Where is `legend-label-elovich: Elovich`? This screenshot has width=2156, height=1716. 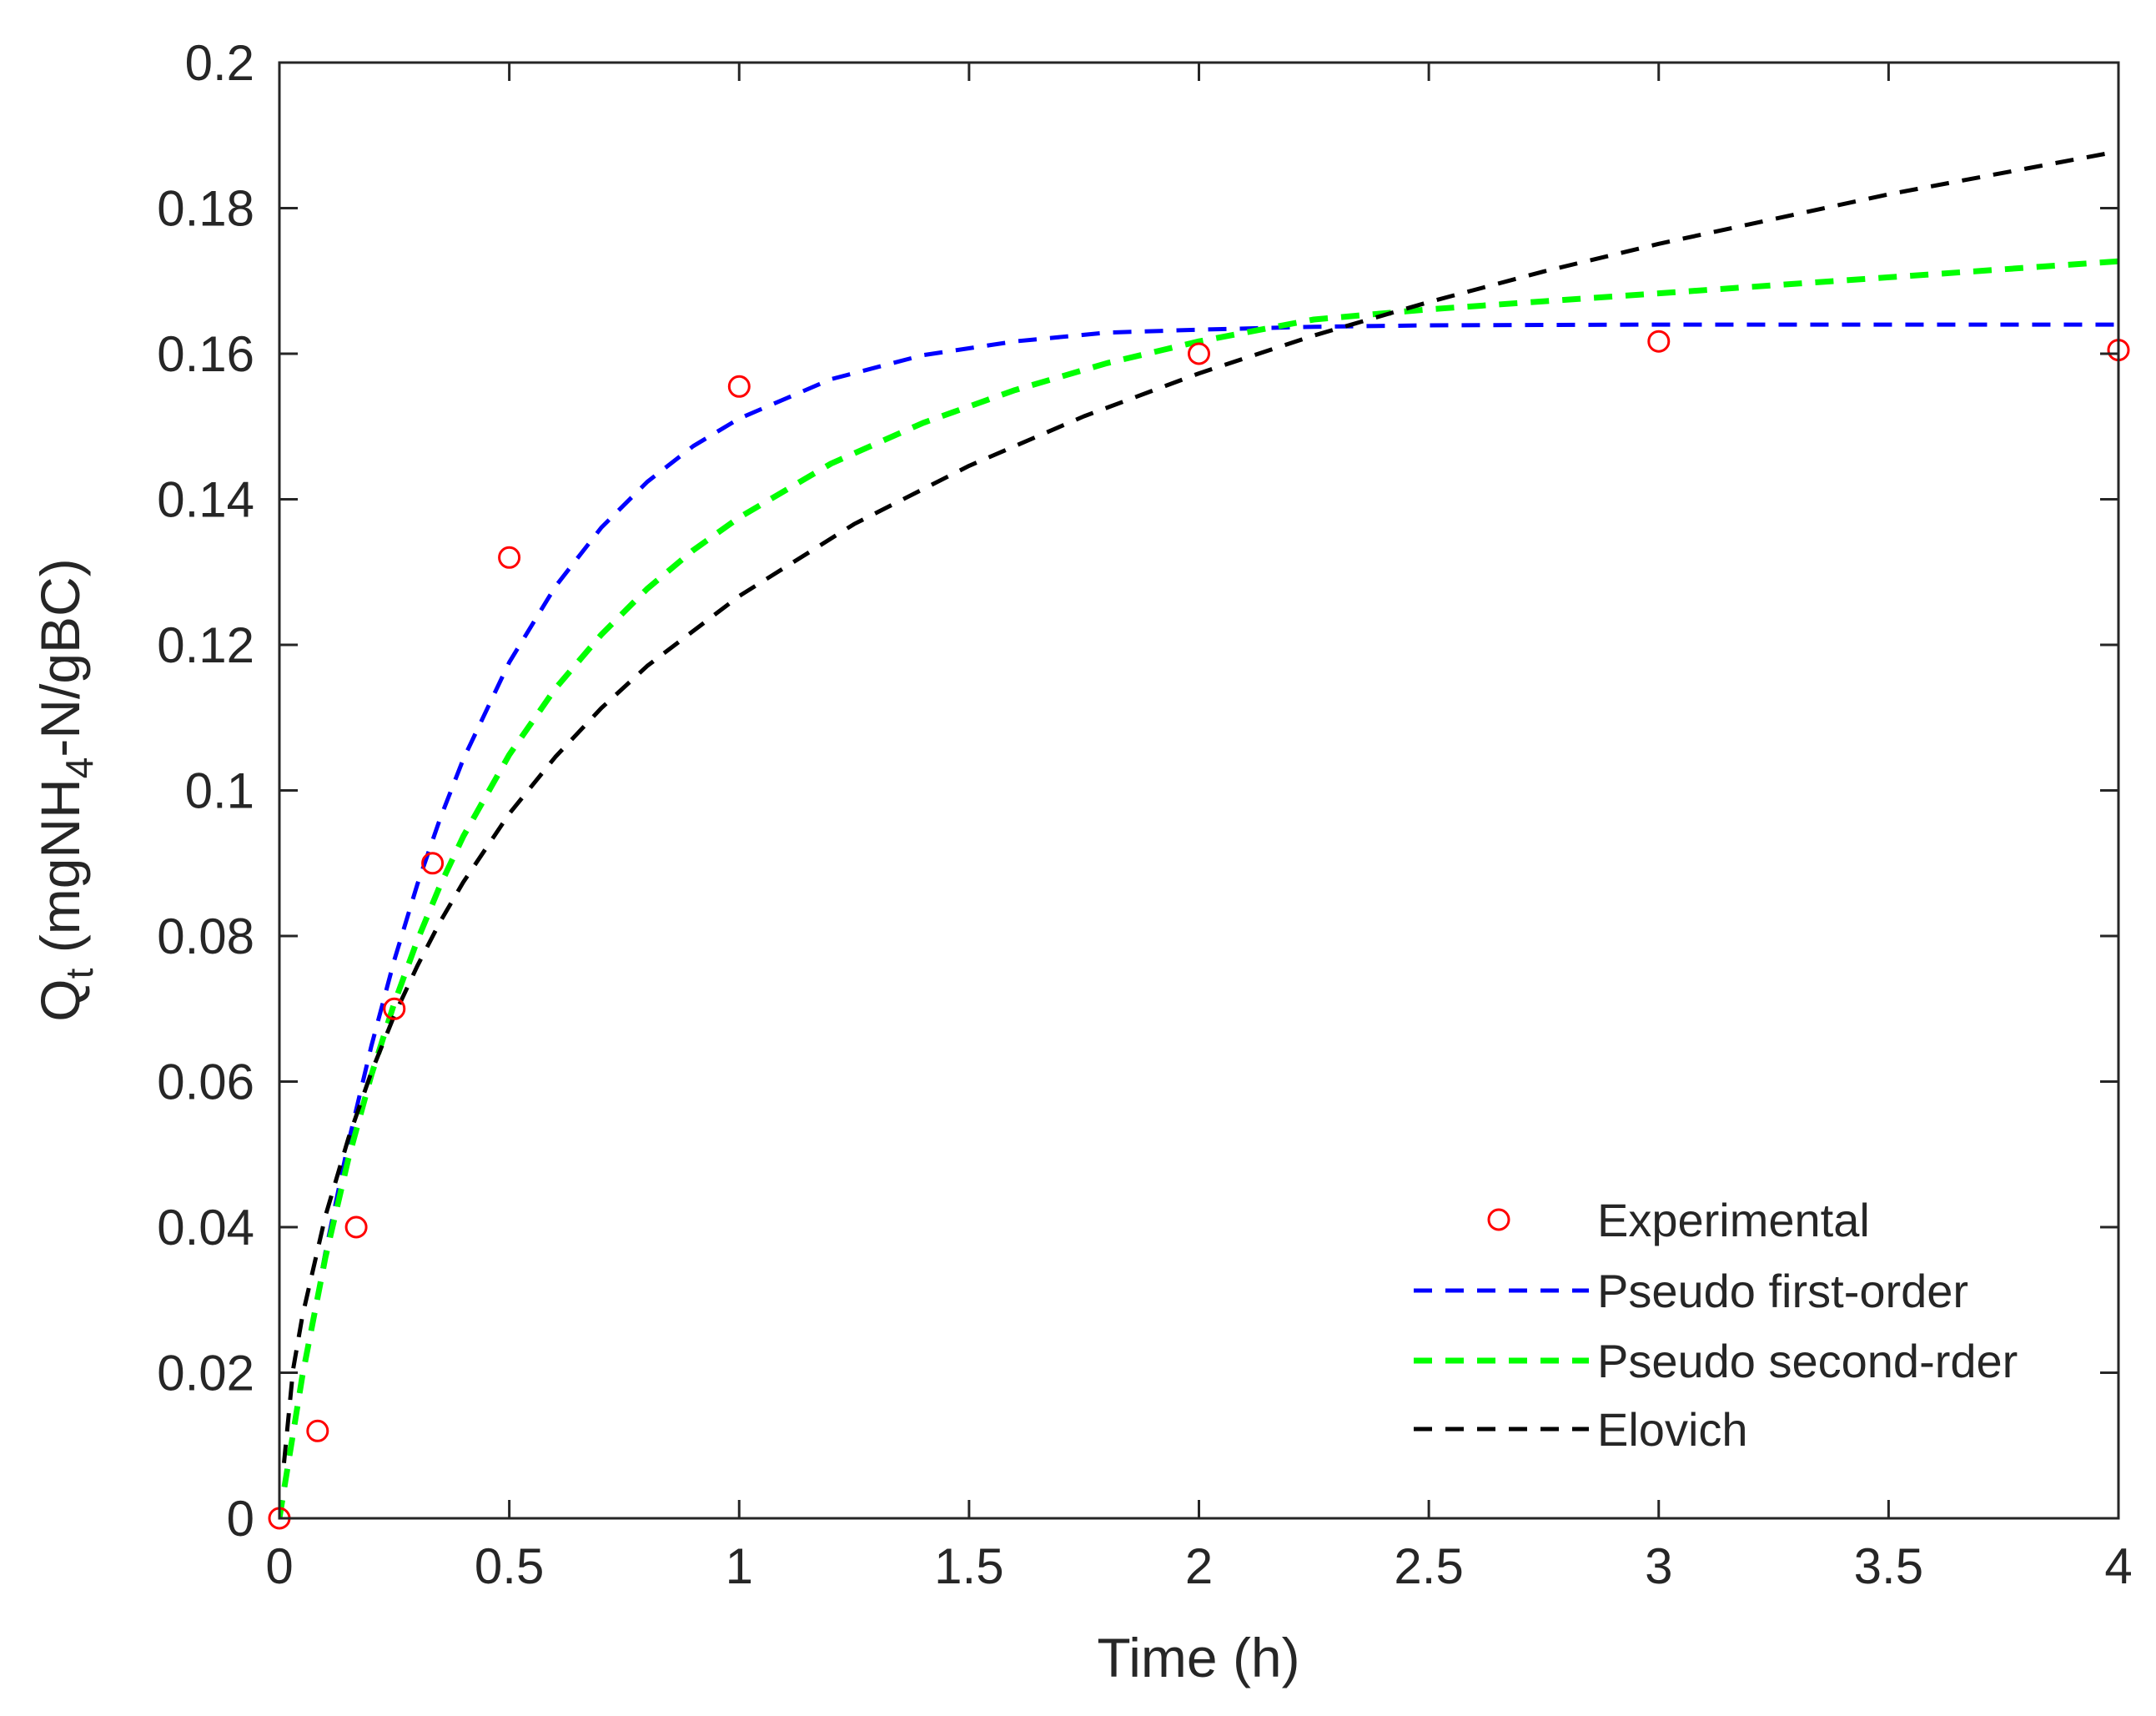
legend-label-elovich: Elovich is located at coordinates (1672, 1429).